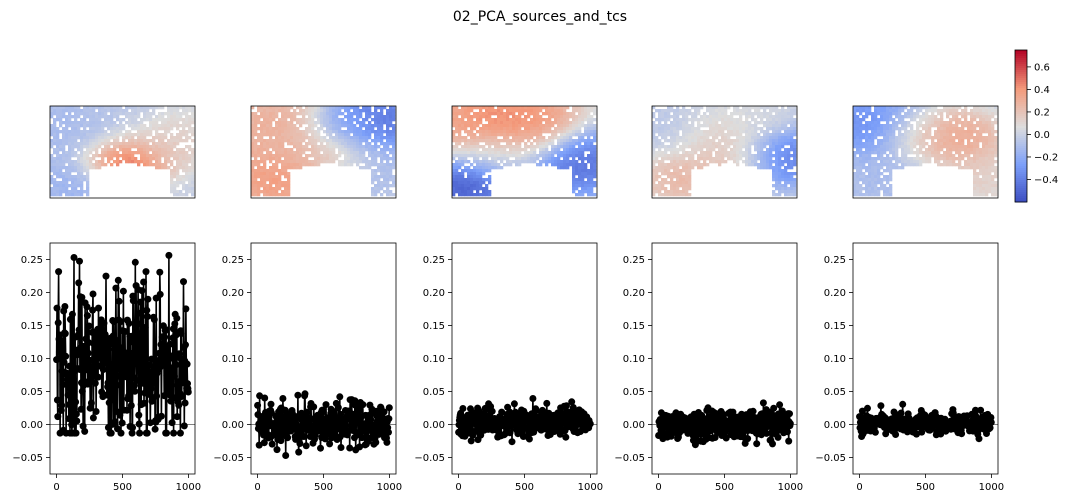 This screenshot has width=1080, height=504. Describe the element at coordinates (1042, 135) in the screenshot. I see `colorbar-tick-label: 0.0` at that location.